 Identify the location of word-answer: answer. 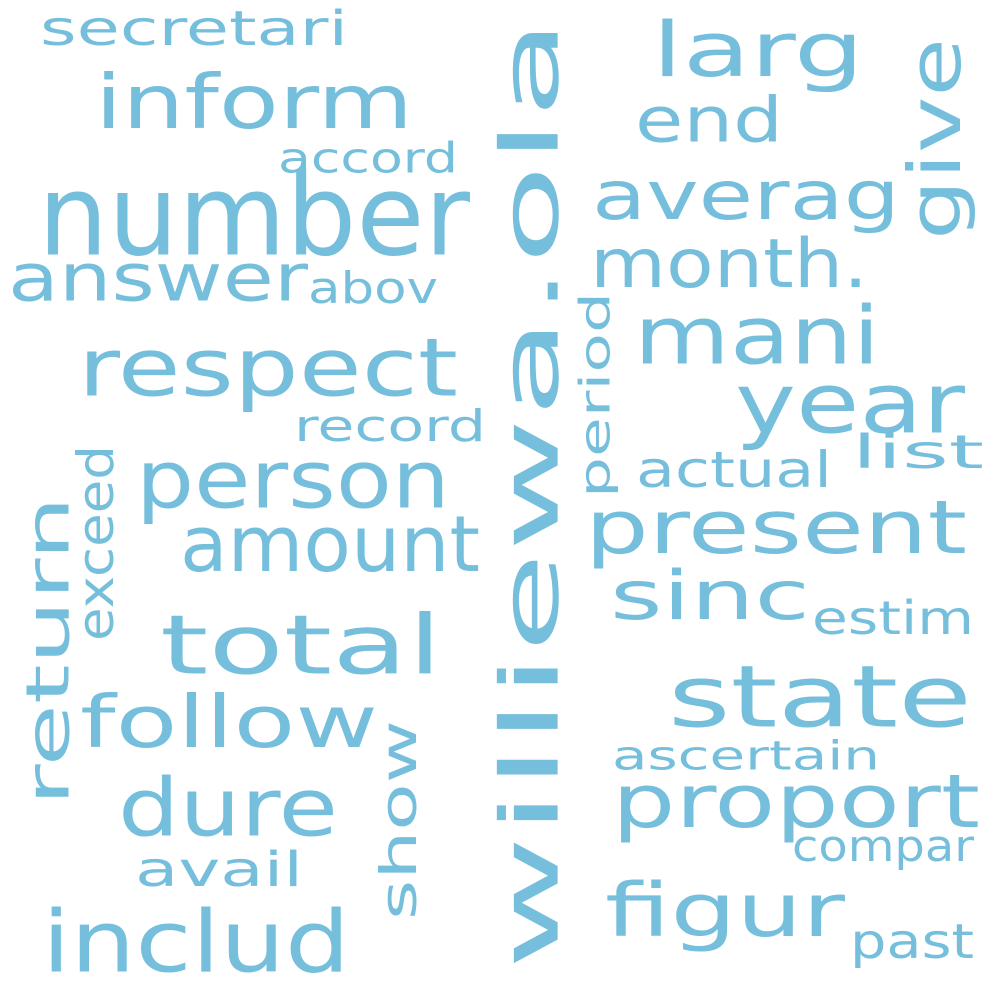
(158, 278).